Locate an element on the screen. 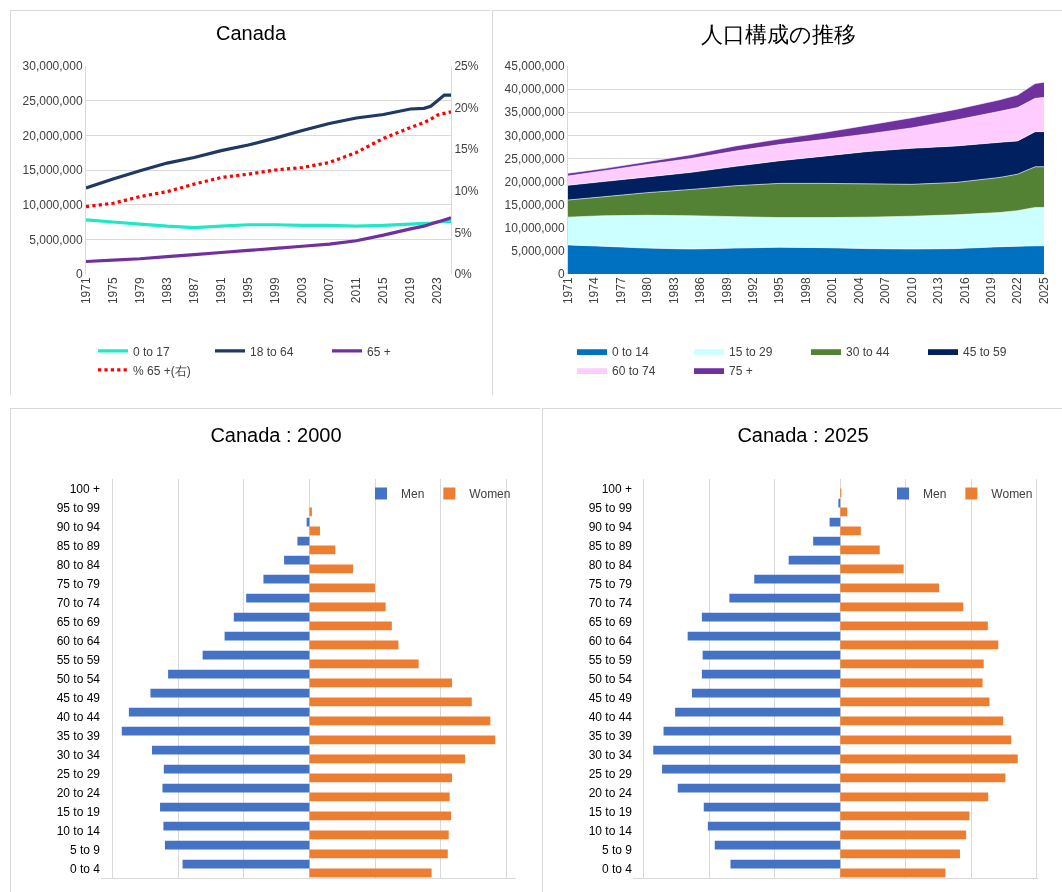 Image resolution: width=1062 pixels, height=892 pixels. y-tick-label: 10 to 14 is located at coordinates (78, 830).